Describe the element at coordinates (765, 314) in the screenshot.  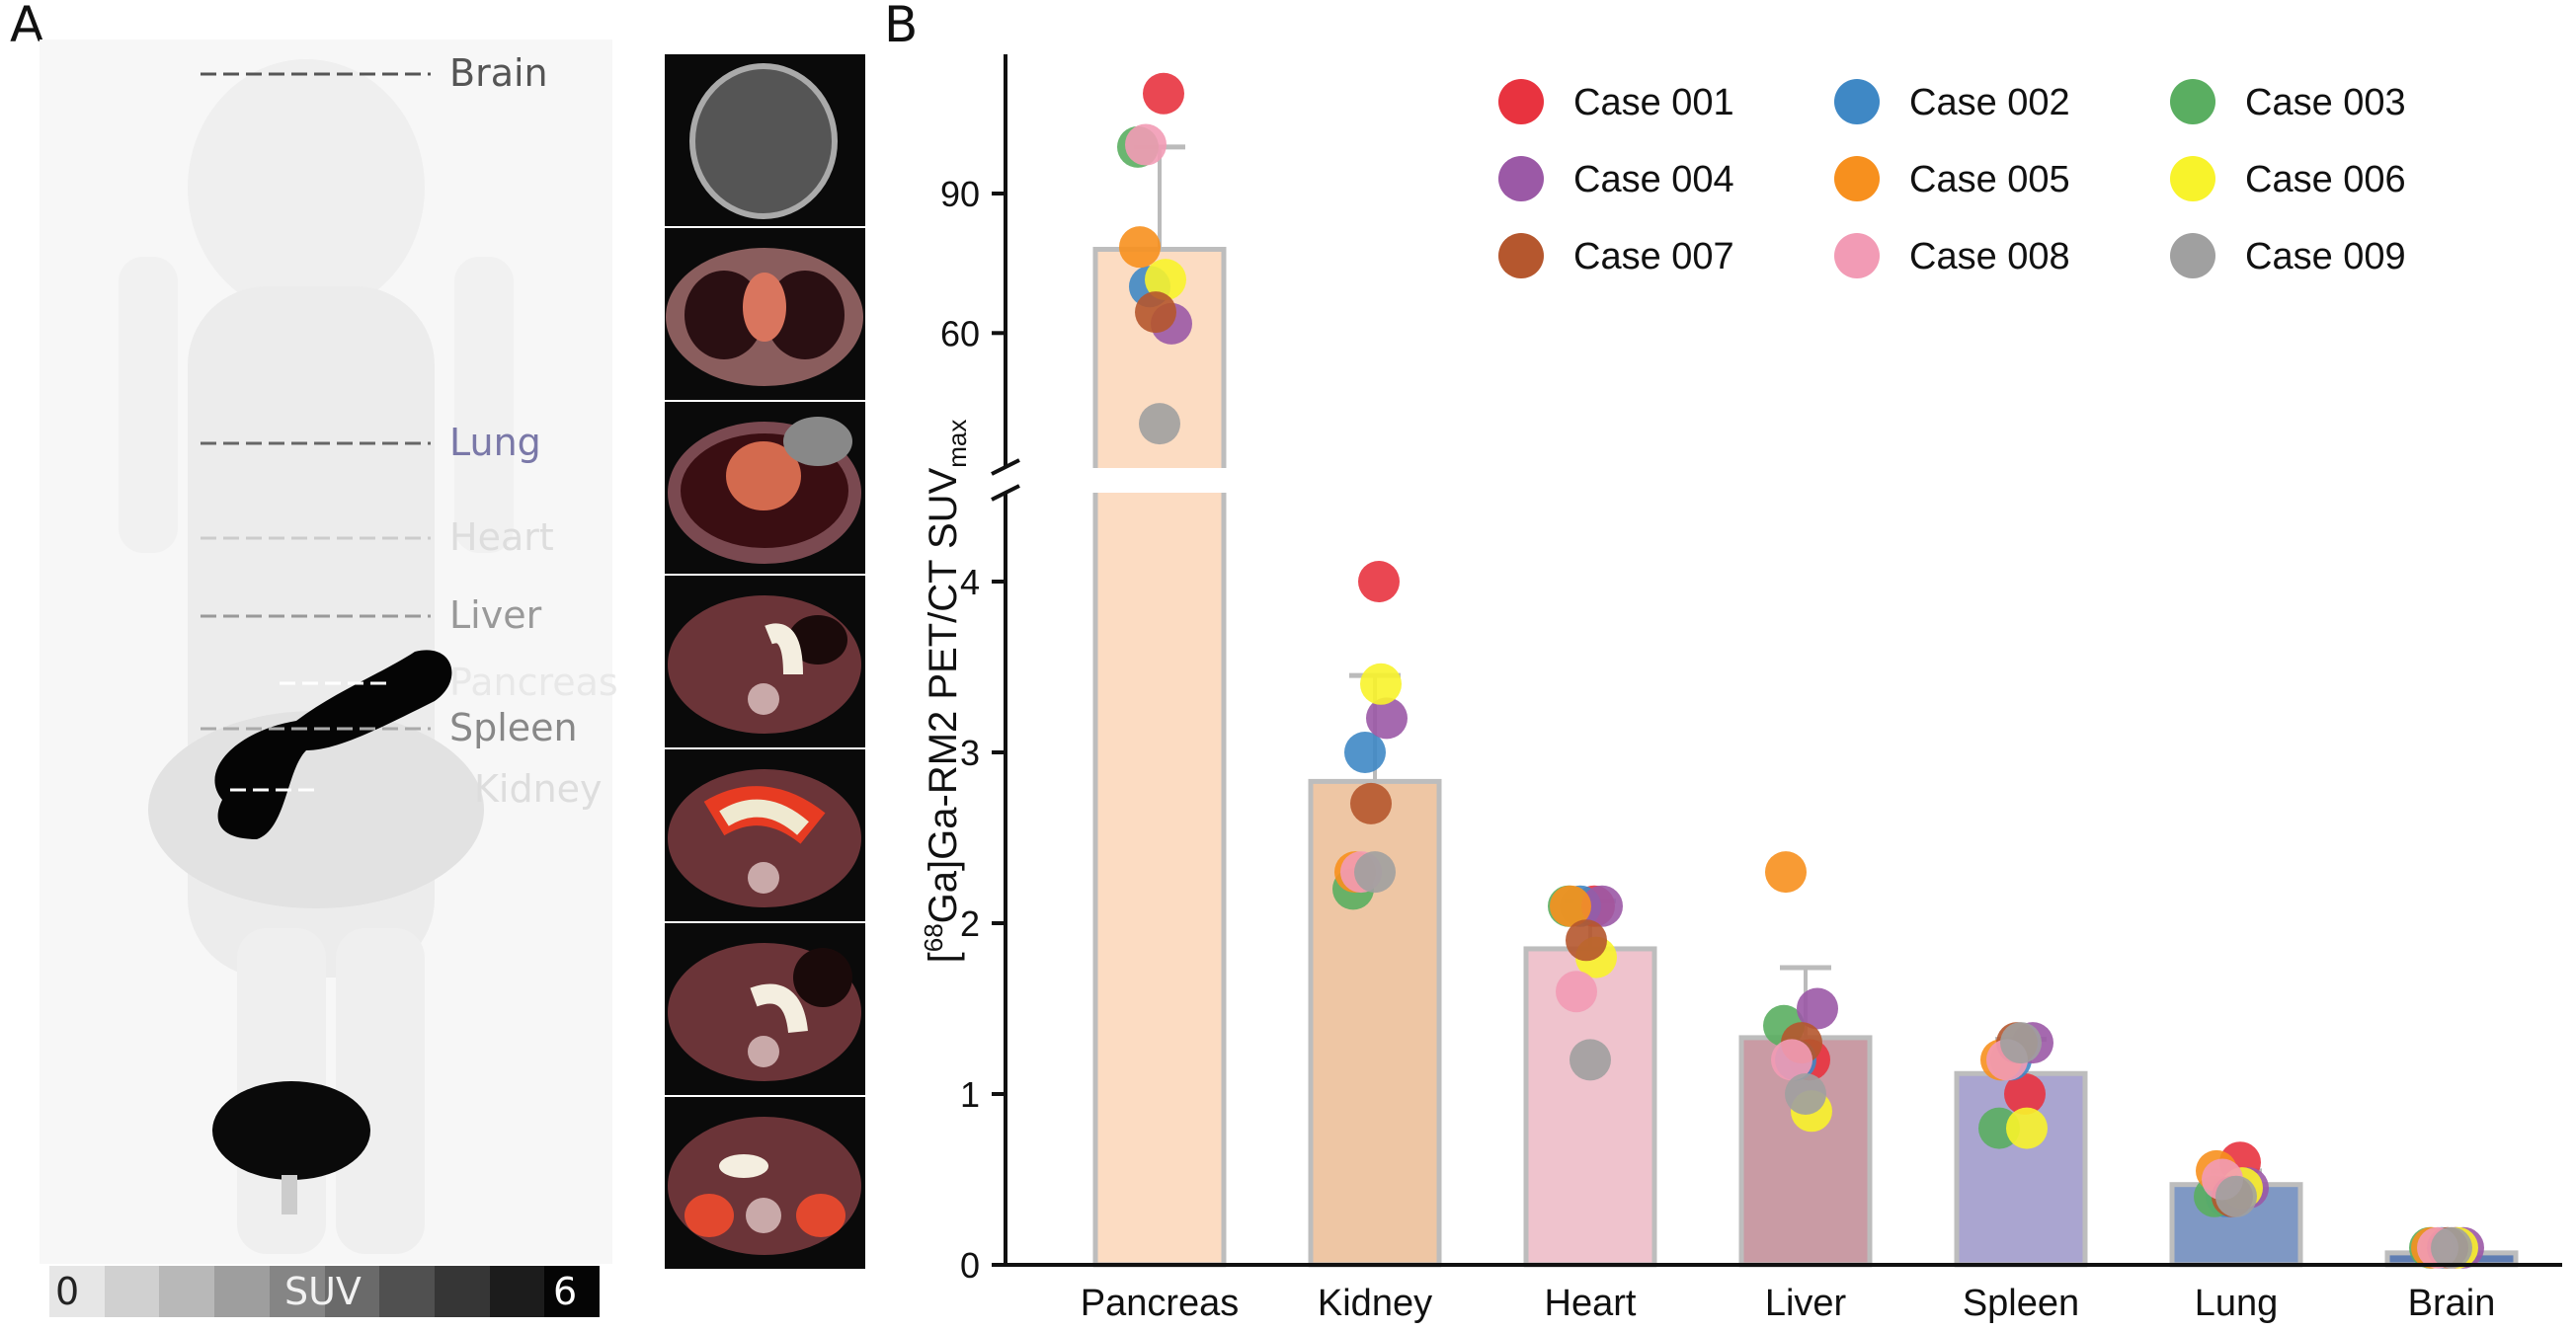
I see `ct-slice-lung` at that location.